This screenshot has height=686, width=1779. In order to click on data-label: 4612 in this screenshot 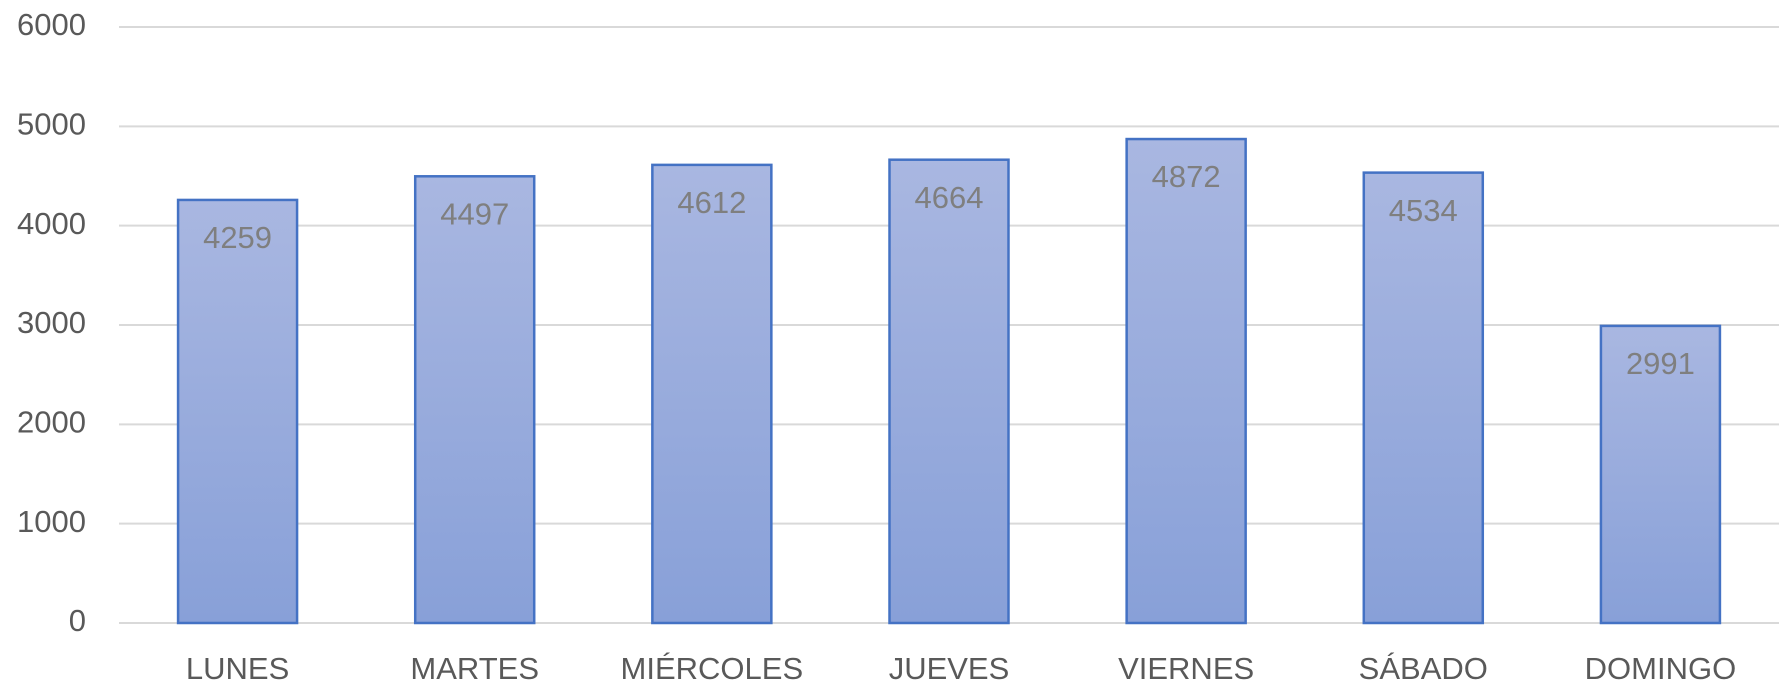, I will do `click(711, 202)`.